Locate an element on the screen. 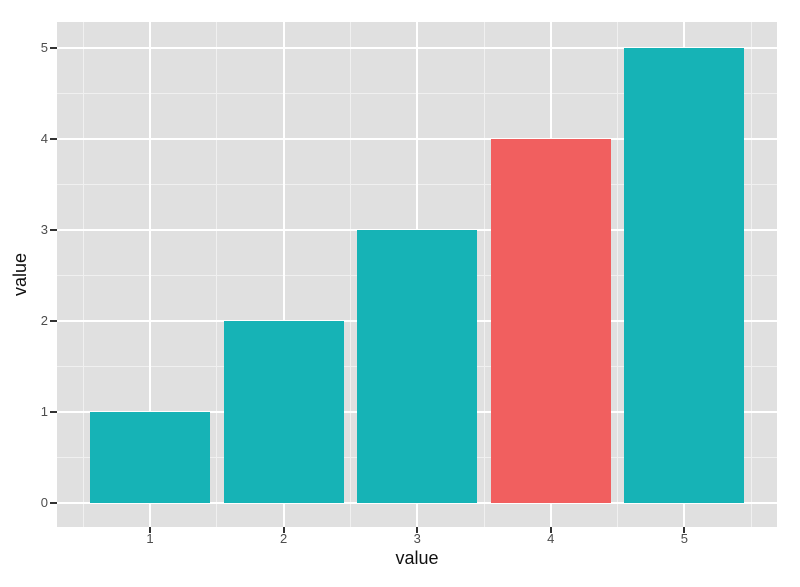  y-tick-label: 4 is located at coordinates (44, 138).